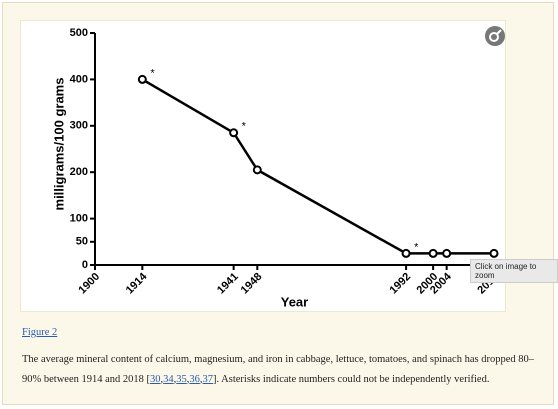 The height and width of the screenshot is (409, 558). I want to click on reference-link: 35, so click(181, 379).